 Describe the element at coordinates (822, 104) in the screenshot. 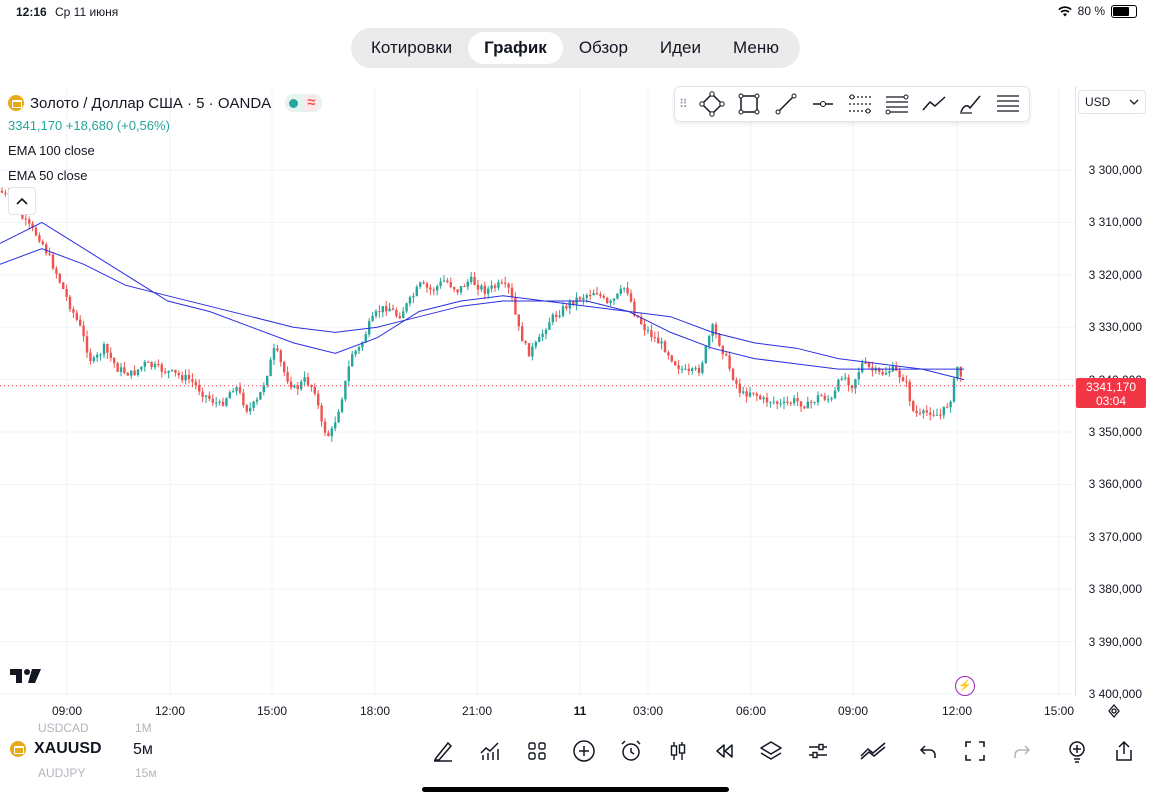

I see `horizontal-ray-icon` at that location.